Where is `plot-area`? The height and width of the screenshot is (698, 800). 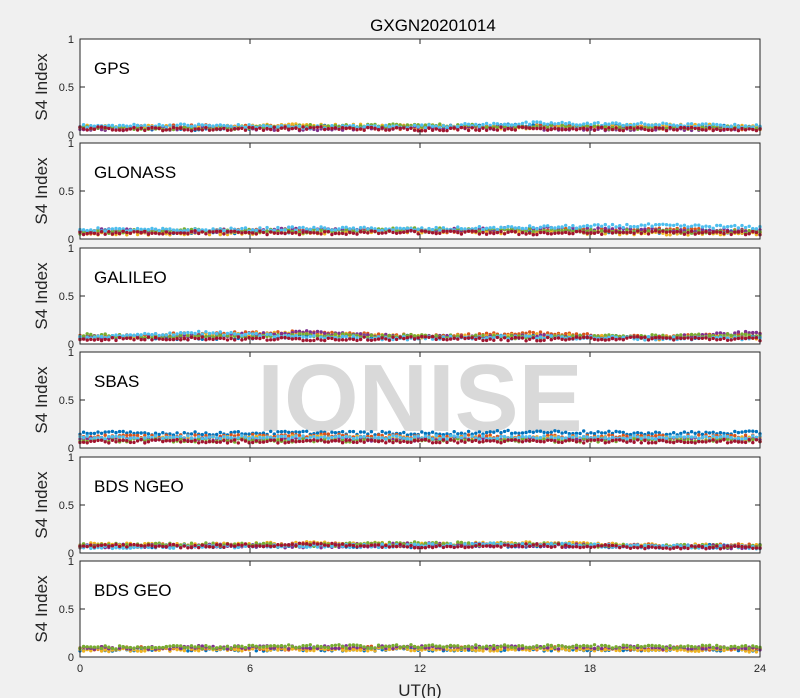
plot-area is located at coordinates (420, 191).